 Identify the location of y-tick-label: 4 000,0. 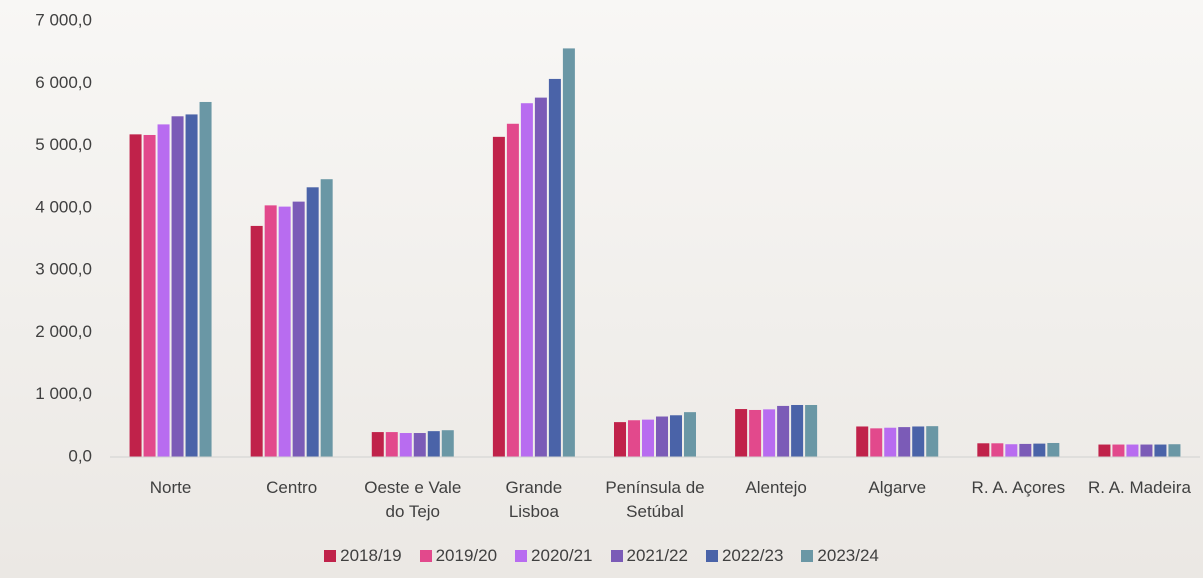
(63, 206).